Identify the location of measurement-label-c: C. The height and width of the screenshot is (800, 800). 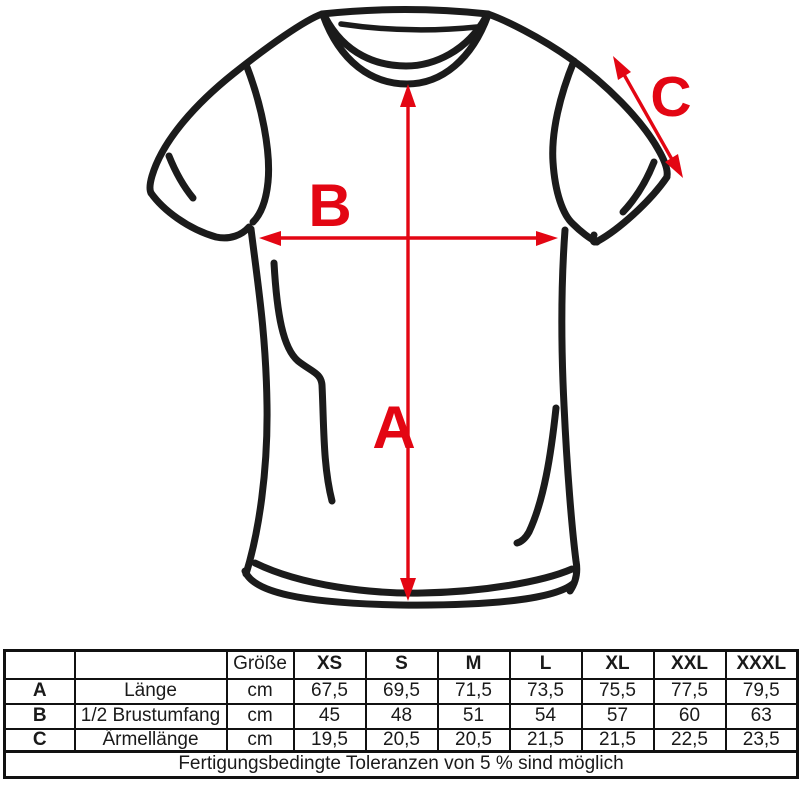
(670, 97).